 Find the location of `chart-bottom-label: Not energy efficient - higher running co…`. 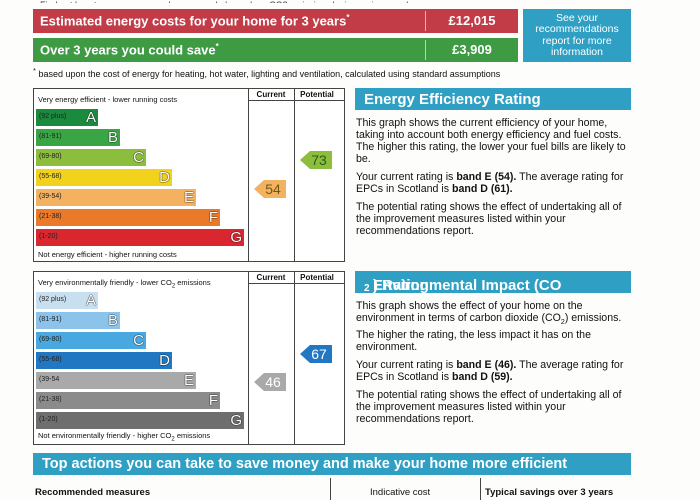

chart-bottom-label: Not energy efficient - higher running co… is located at coordinates (107, 254).